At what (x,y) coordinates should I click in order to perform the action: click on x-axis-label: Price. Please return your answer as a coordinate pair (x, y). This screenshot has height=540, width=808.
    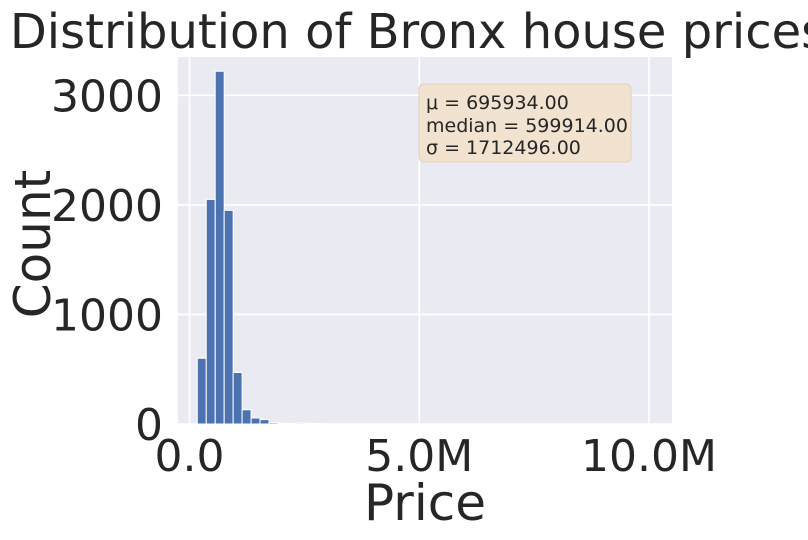
    Looking at the image, I should click on (425, 503).